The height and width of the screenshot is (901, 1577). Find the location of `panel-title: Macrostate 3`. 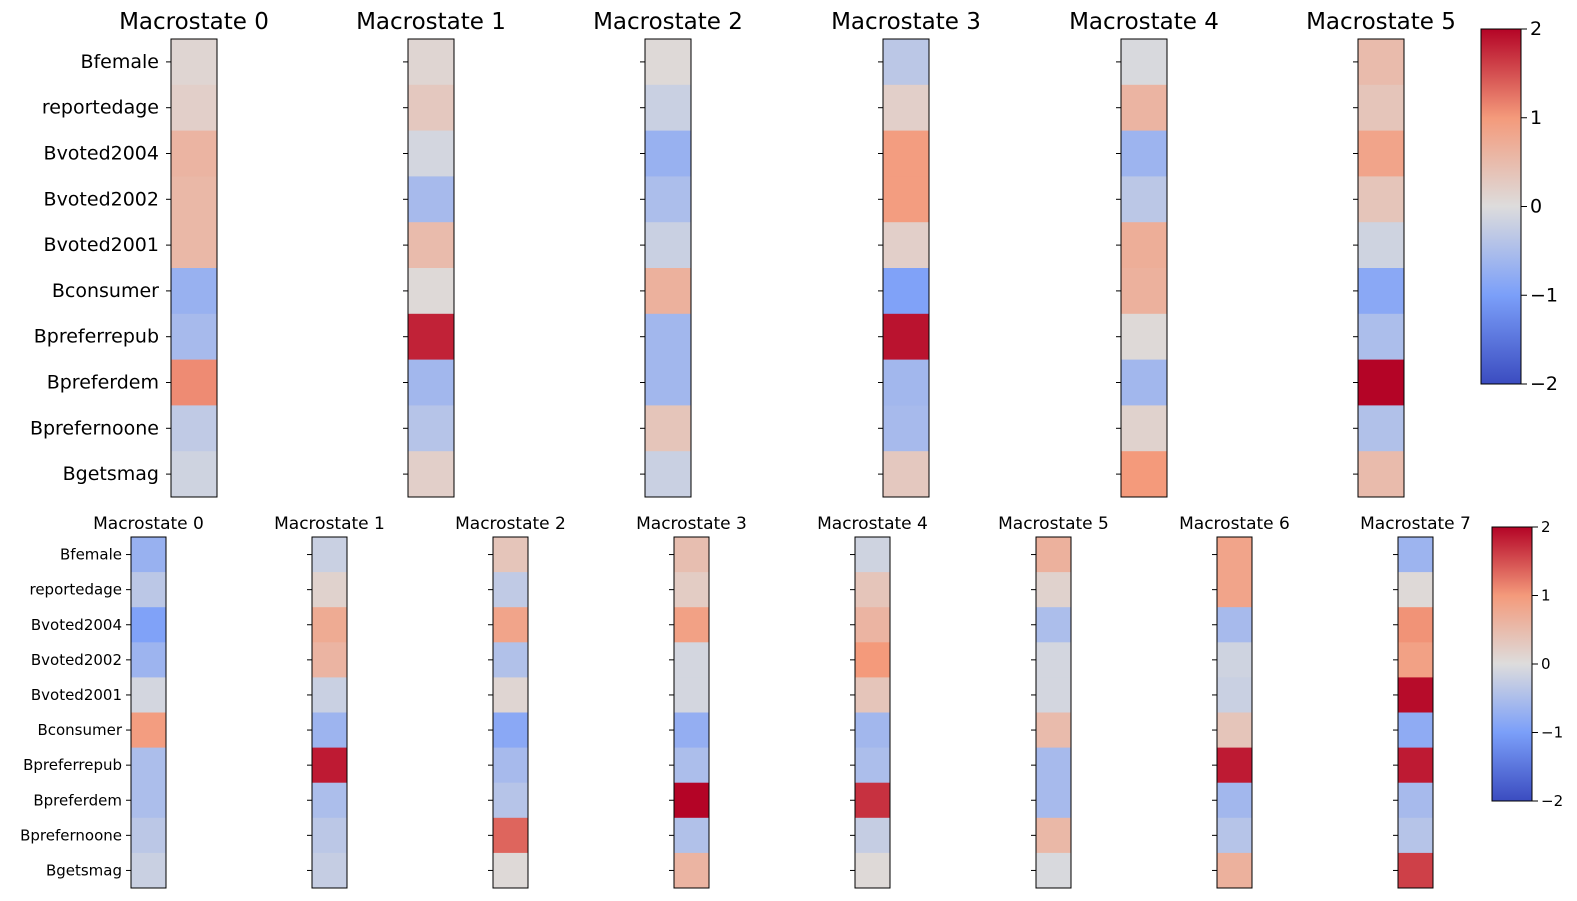

panel-title: Macrostate 3 is located at coordinates (691, 524).